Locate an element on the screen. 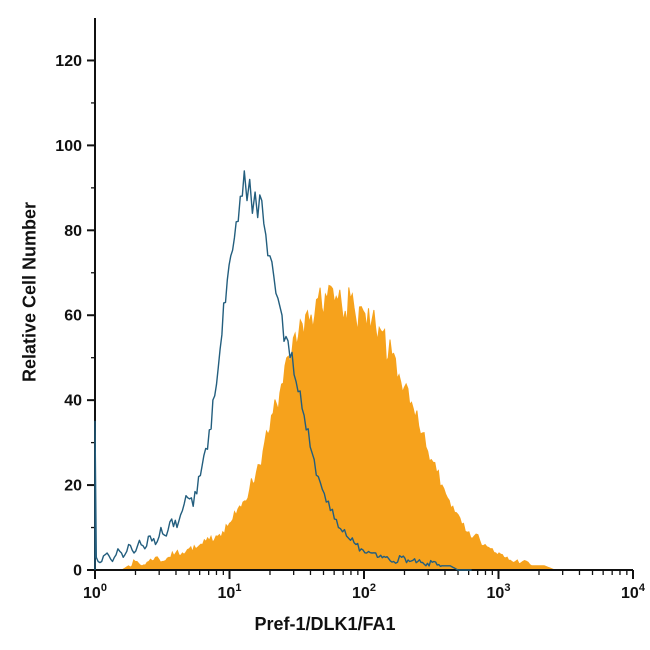  svg-text: 104 is located at coordinates (633, 592).